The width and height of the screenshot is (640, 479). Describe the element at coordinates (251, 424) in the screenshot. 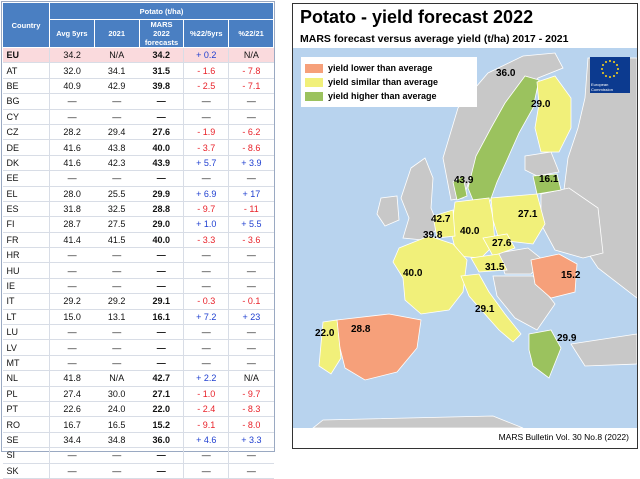

I see `cell-pct-21: - 8.0` at that location.